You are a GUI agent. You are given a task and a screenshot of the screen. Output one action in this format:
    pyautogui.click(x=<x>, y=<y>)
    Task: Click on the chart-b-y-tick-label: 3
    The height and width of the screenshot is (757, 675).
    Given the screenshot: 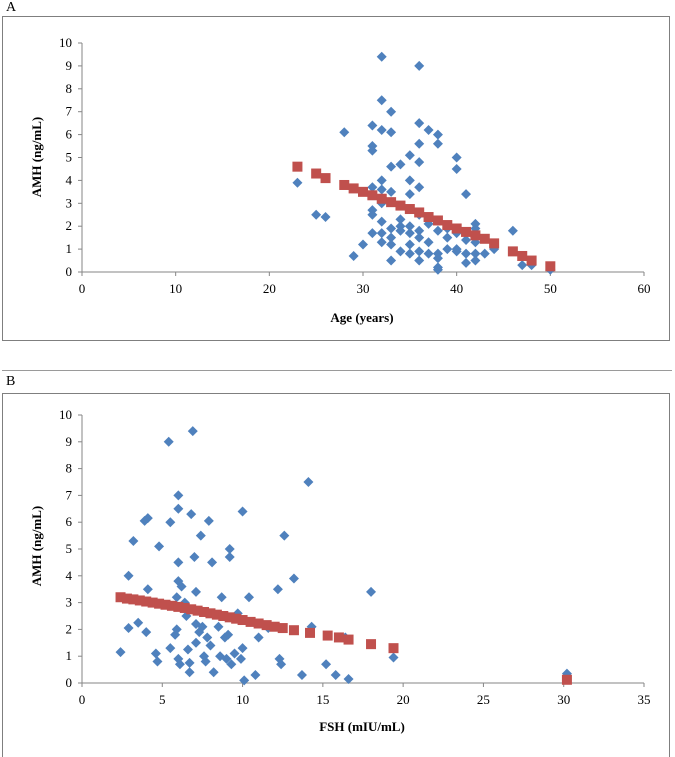 What is the action you would take?
    pyautogui.click(x=69, y=602)
    